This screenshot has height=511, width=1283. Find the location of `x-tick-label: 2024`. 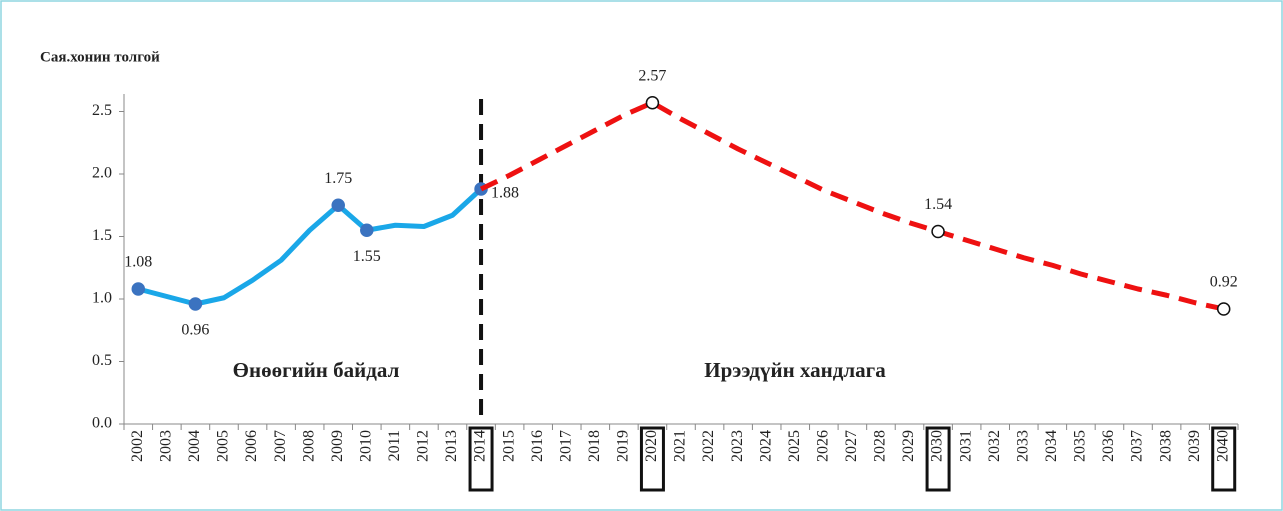

x-tick-label: 2024 is located at coordinates (765, 446).